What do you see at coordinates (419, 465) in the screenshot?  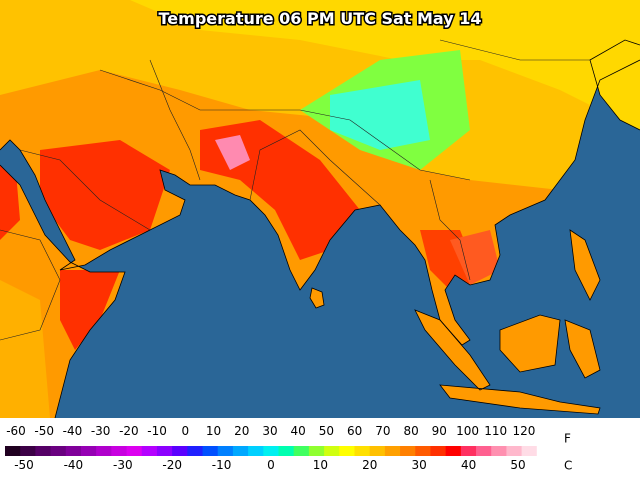 I see `celsius-tick: 30` at bounding box center [419, 465].